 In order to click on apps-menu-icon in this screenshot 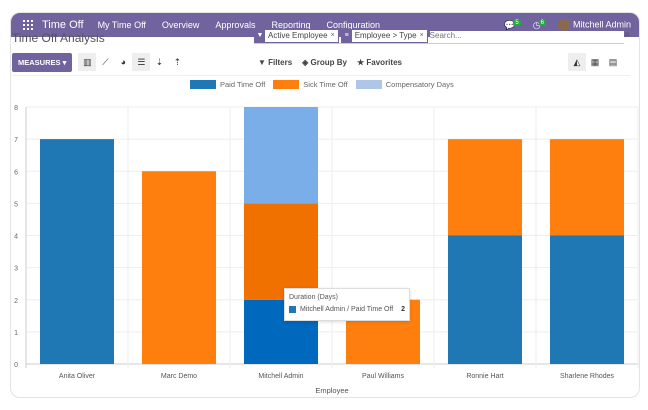, I will do `click(28, 25)`.